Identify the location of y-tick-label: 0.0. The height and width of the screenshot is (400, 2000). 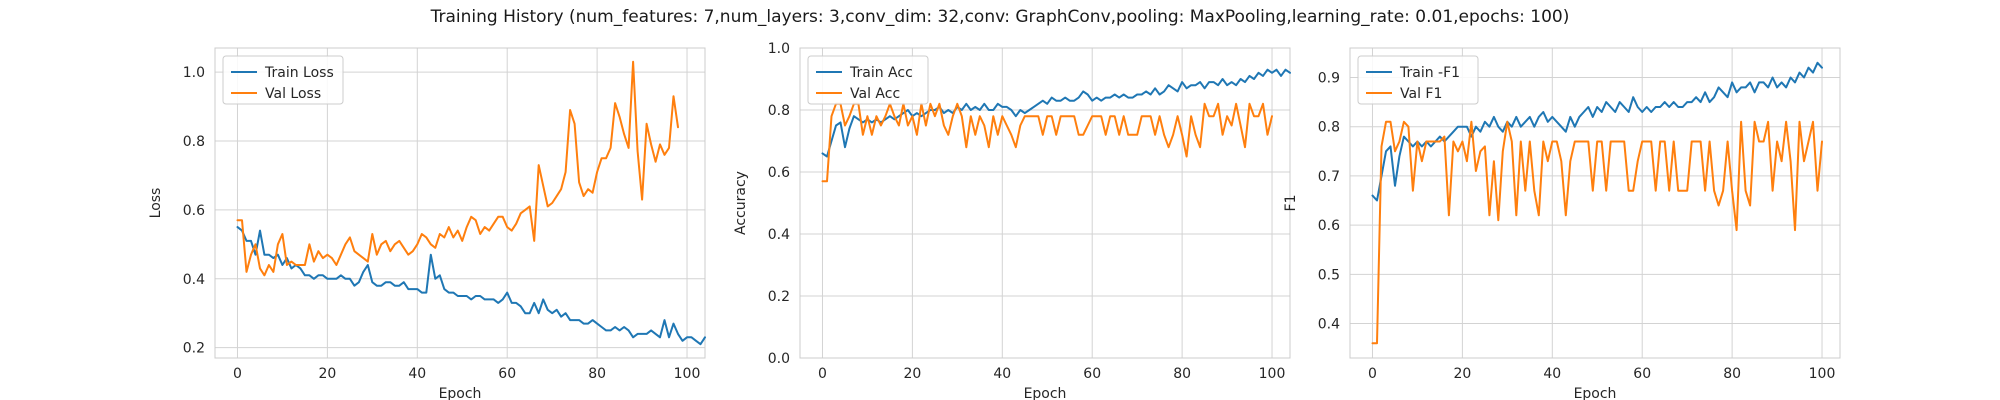
(779, 359).